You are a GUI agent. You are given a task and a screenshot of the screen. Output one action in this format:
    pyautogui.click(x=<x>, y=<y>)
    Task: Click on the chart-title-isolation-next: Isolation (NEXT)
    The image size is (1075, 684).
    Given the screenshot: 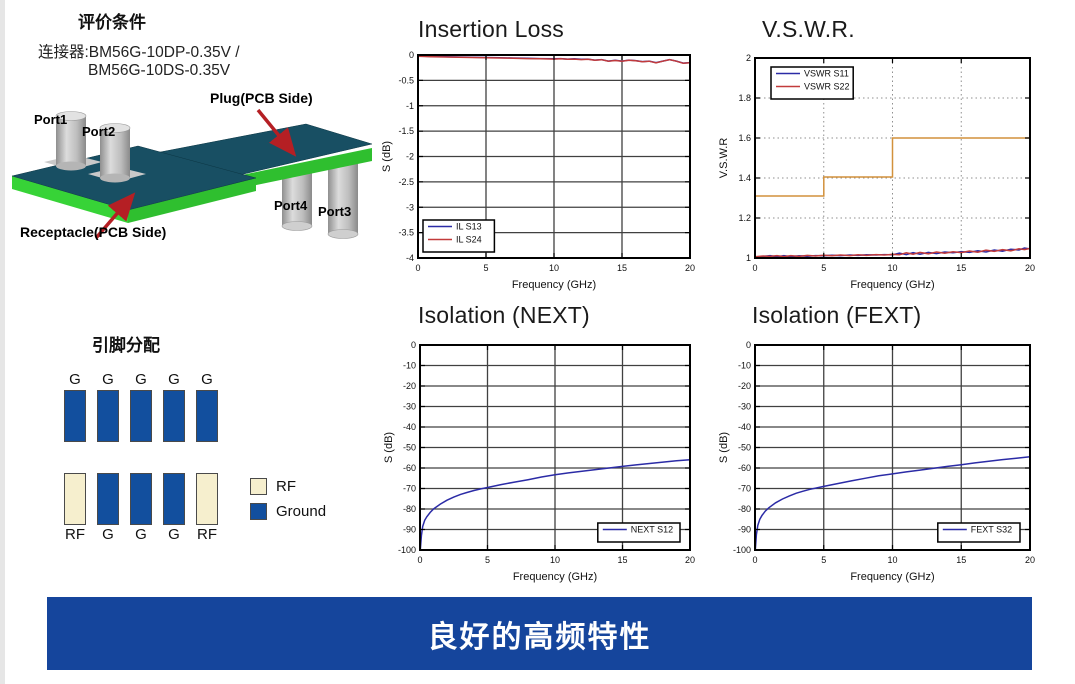 What is the action you would take?
    pyautogui.click(x=504, y=315)
    